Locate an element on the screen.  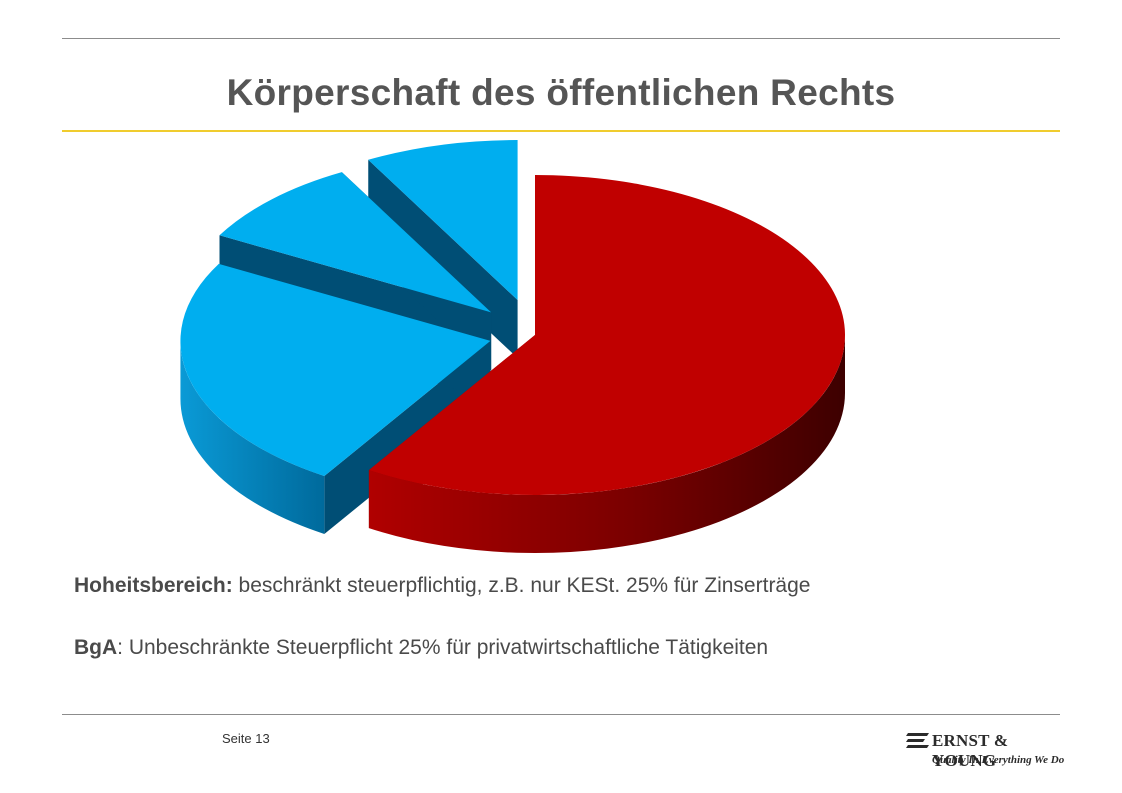
logo-wordmark: ERNST & YOUNG is located at coordinates (970, 750).